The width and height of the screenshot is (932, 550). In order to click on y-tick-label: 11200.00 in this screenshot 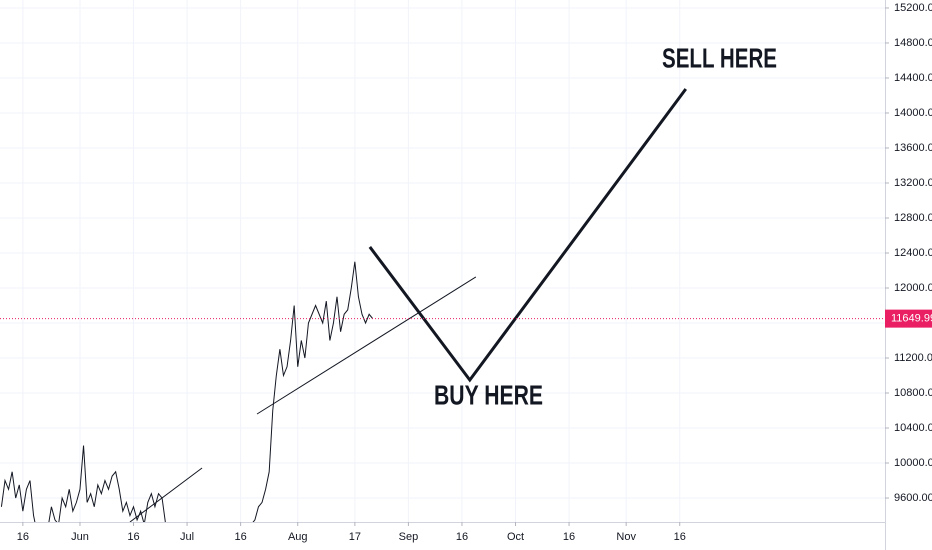, I will do `click(913, 358)`.